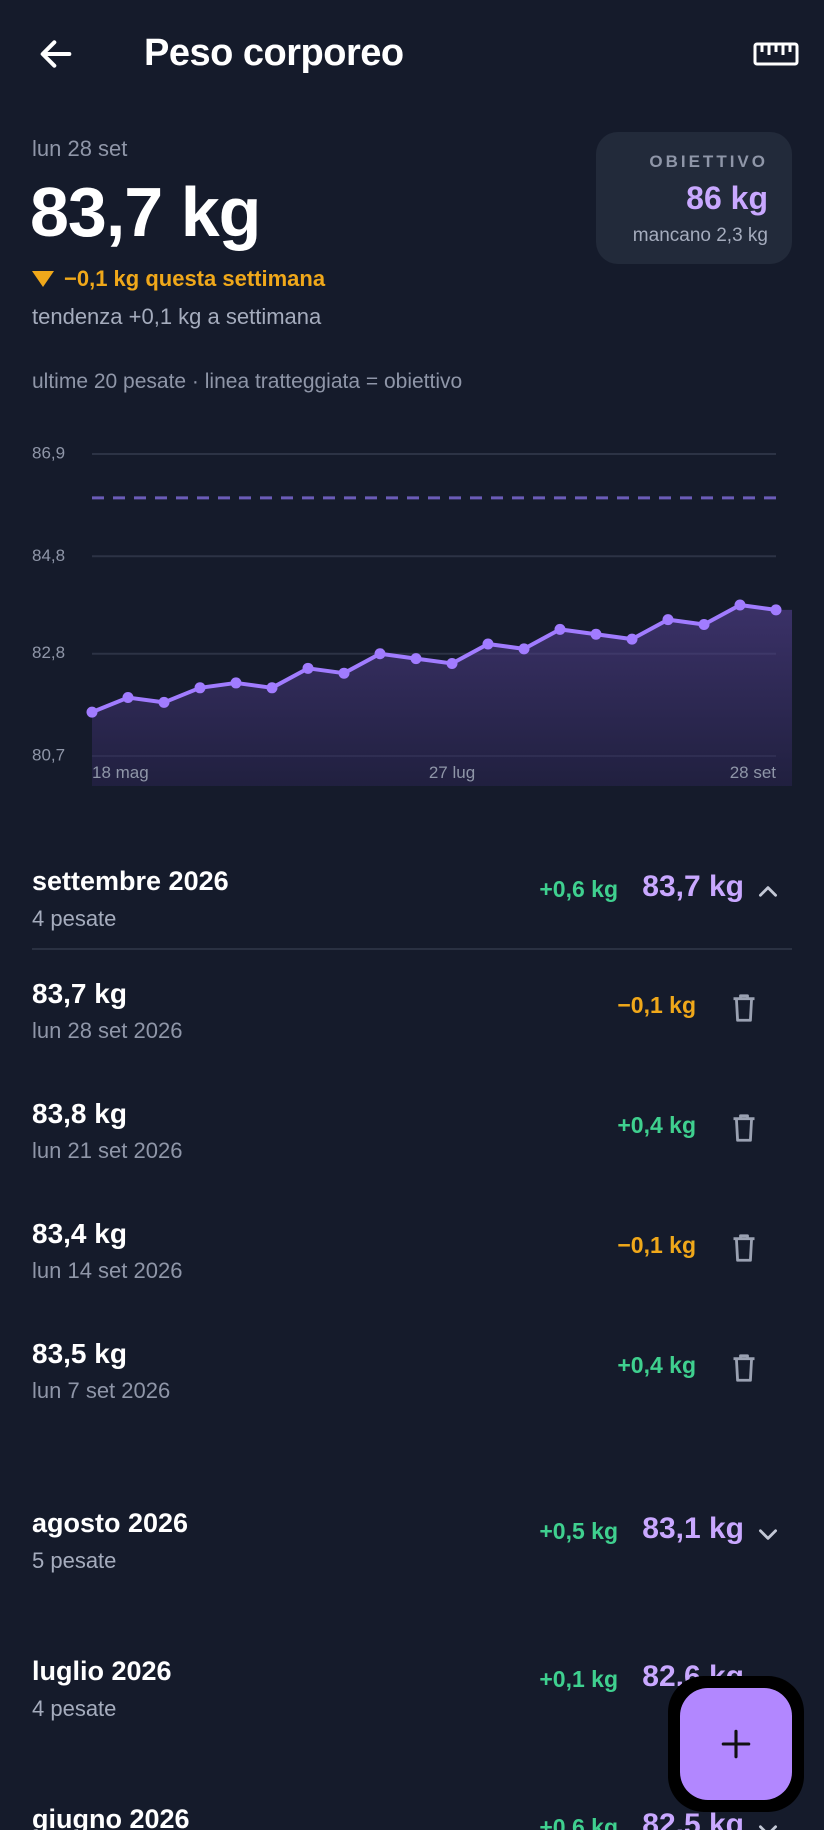 This screenshot has width=824, height=1830. I want to click on month-name: giugno 2026, so click(111, 1817).